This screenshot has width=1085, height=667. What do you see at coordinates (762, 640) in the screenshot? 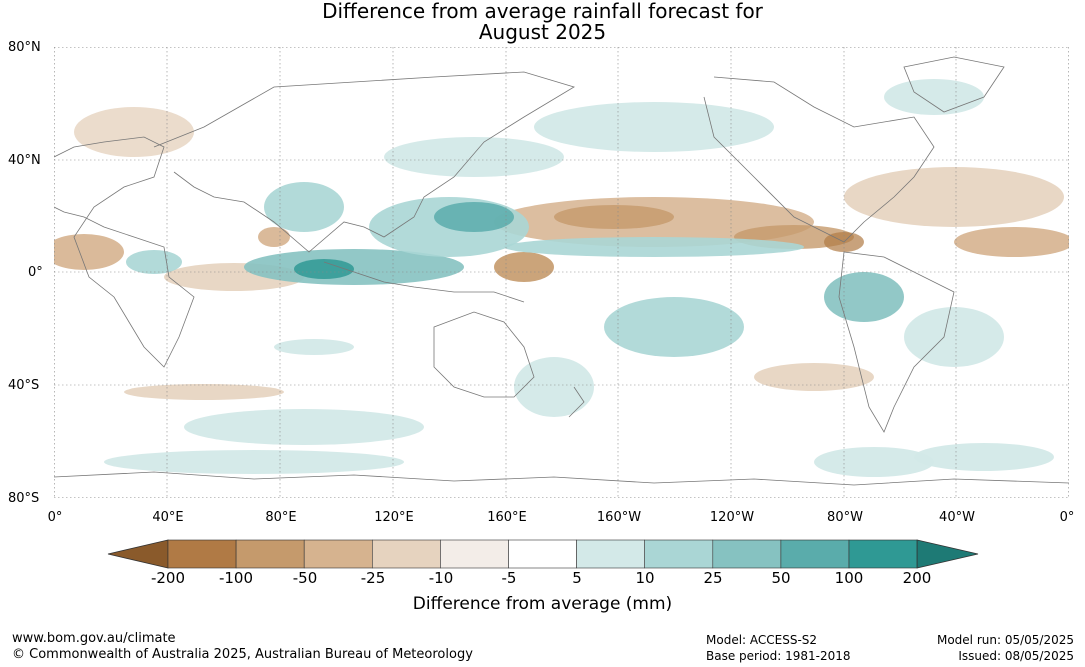
I see `footer-model: Model: ACCESS-S2` at bounding box center [762, 640].